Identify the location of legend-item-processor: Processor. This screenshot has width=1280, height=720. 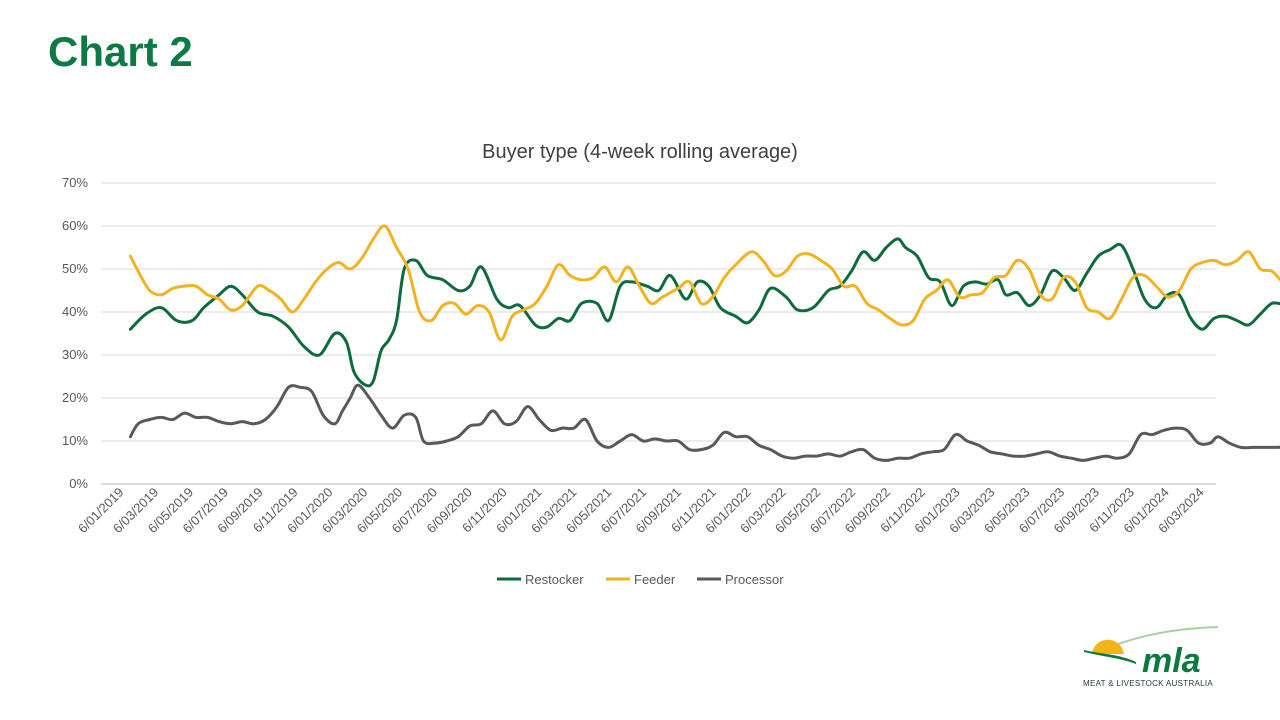
(740, 579).